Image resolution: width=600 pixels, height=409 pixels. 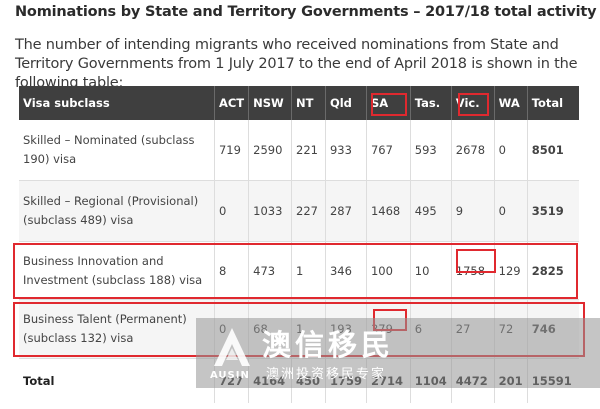 I want to click on cell-sa: 767, so click(x=388, y=150).